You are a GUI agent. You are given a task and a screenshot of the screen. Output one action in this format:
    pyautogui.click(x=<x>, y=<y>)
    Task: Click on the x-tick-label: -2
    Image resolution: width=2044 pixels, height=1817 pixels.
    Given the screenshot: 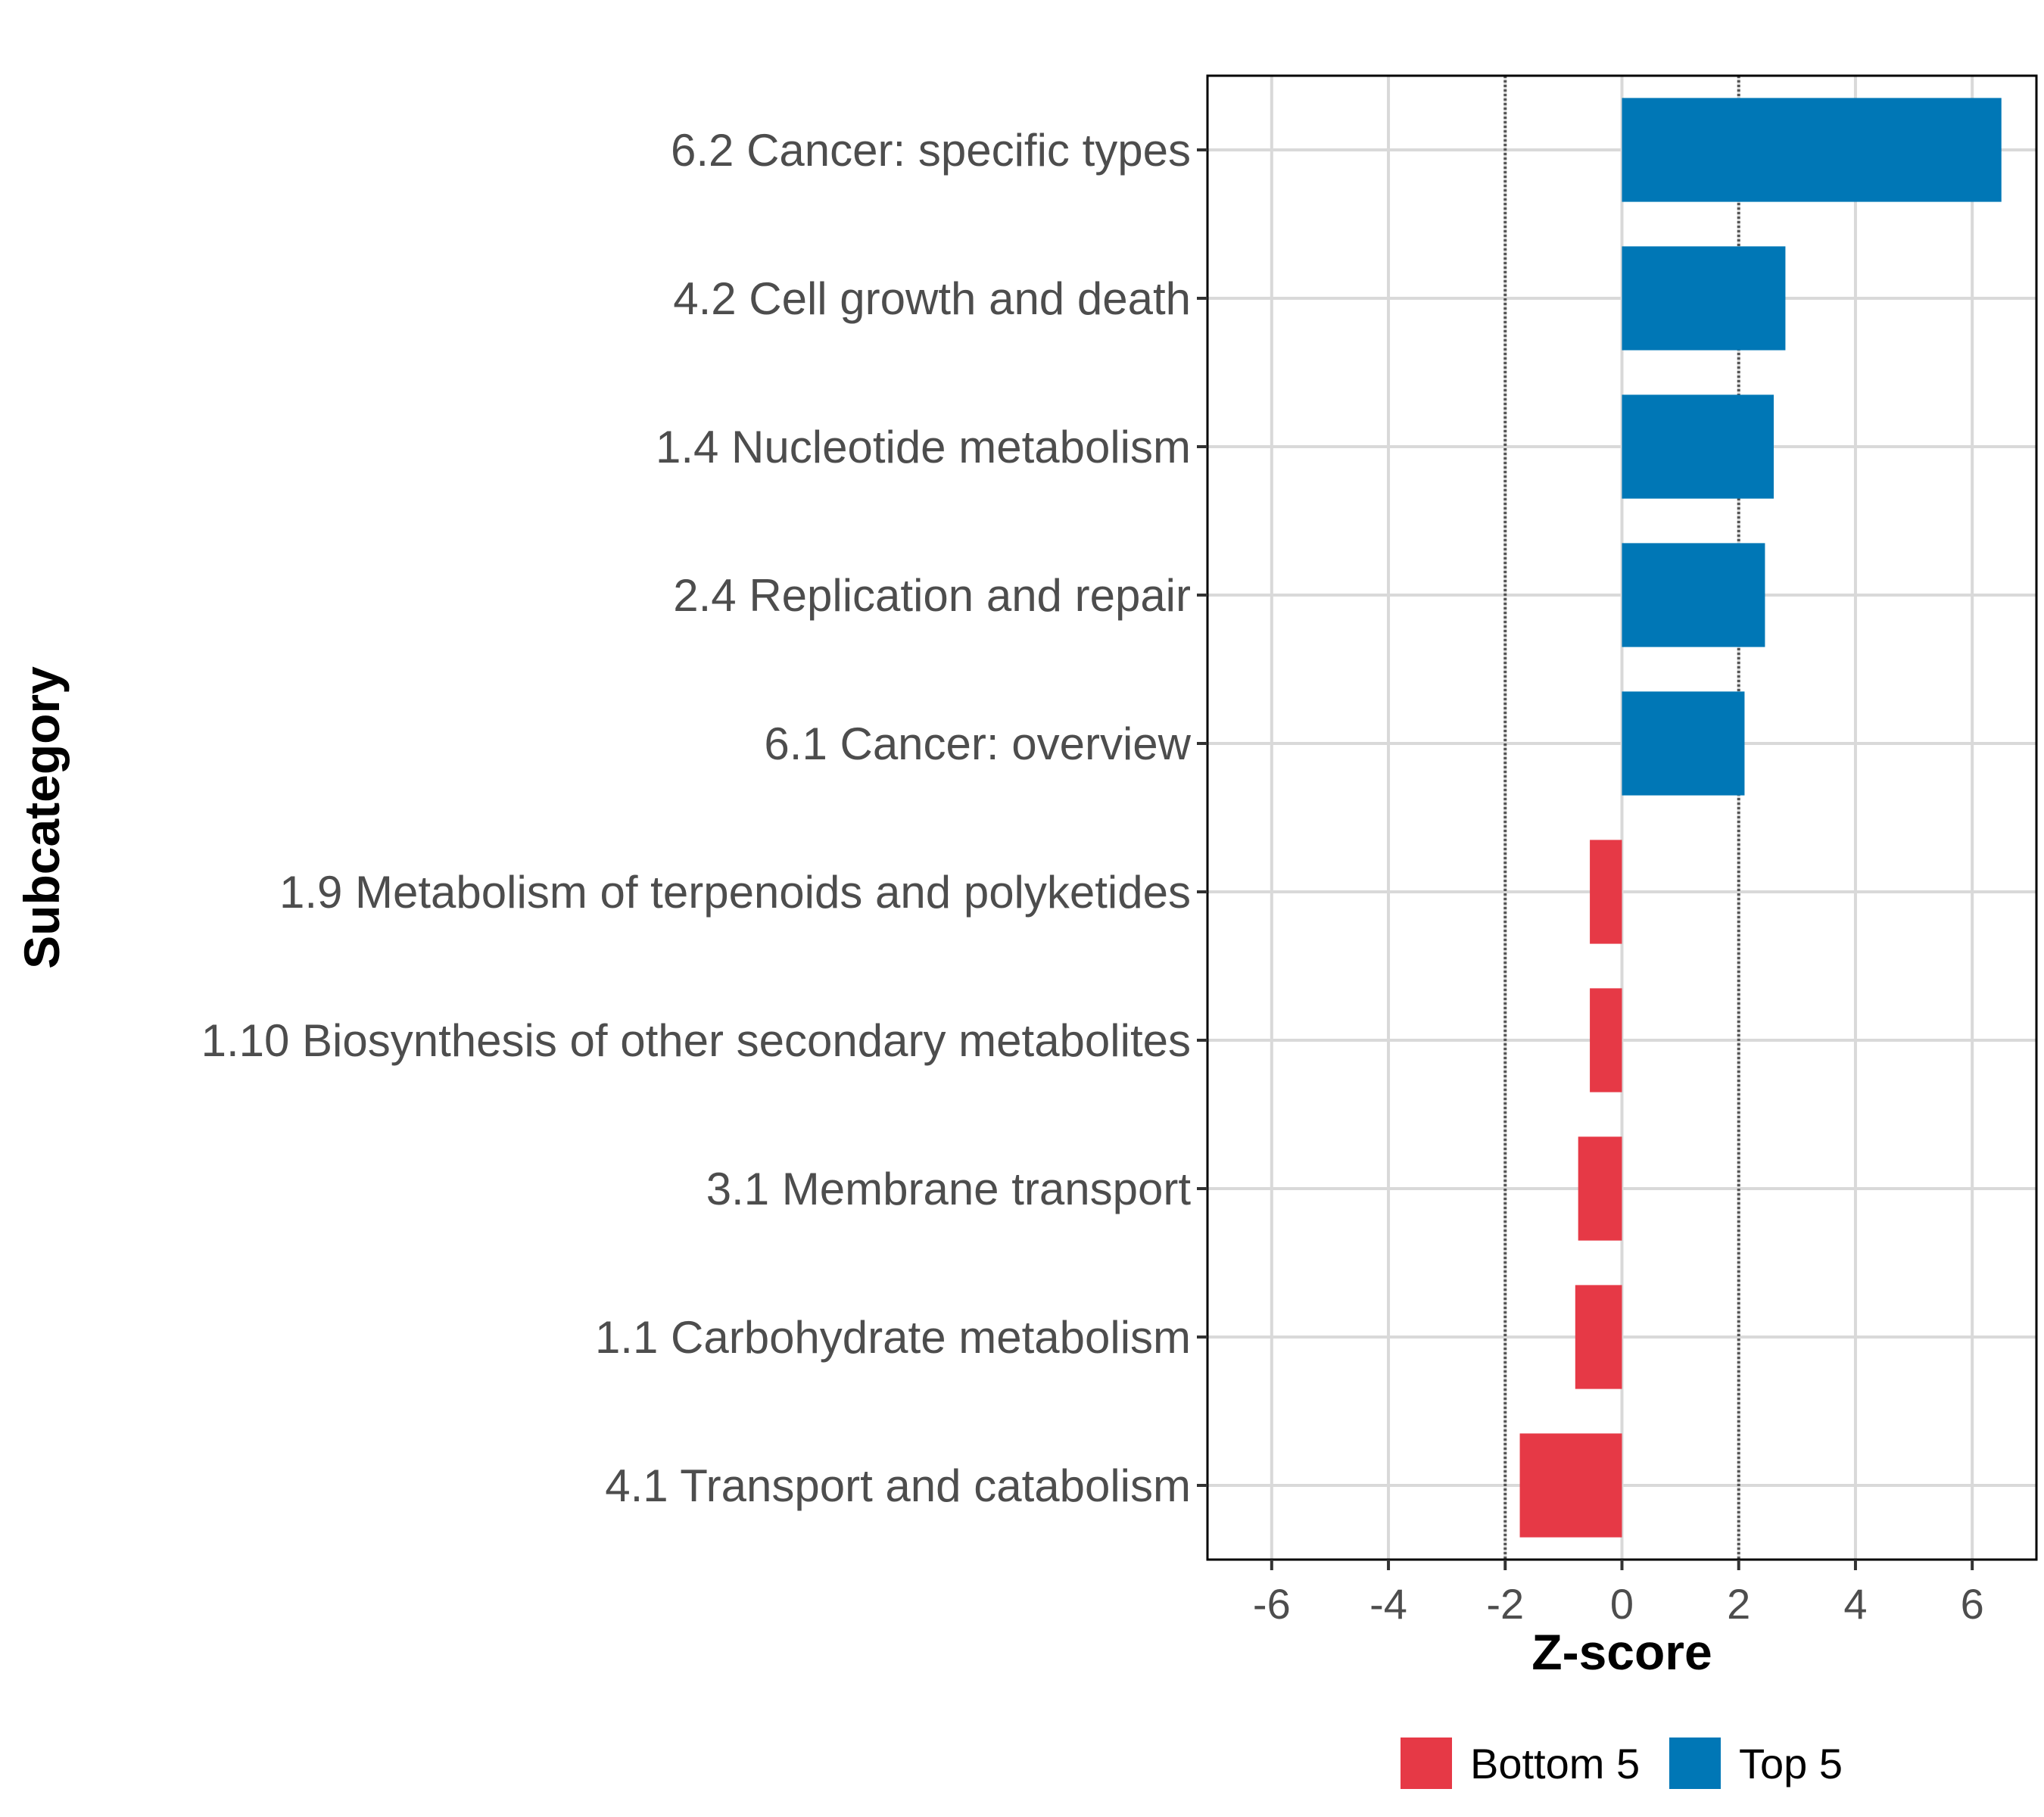 What is the action you would take?
    pyautogui.click(x=1505, y=1604)
    